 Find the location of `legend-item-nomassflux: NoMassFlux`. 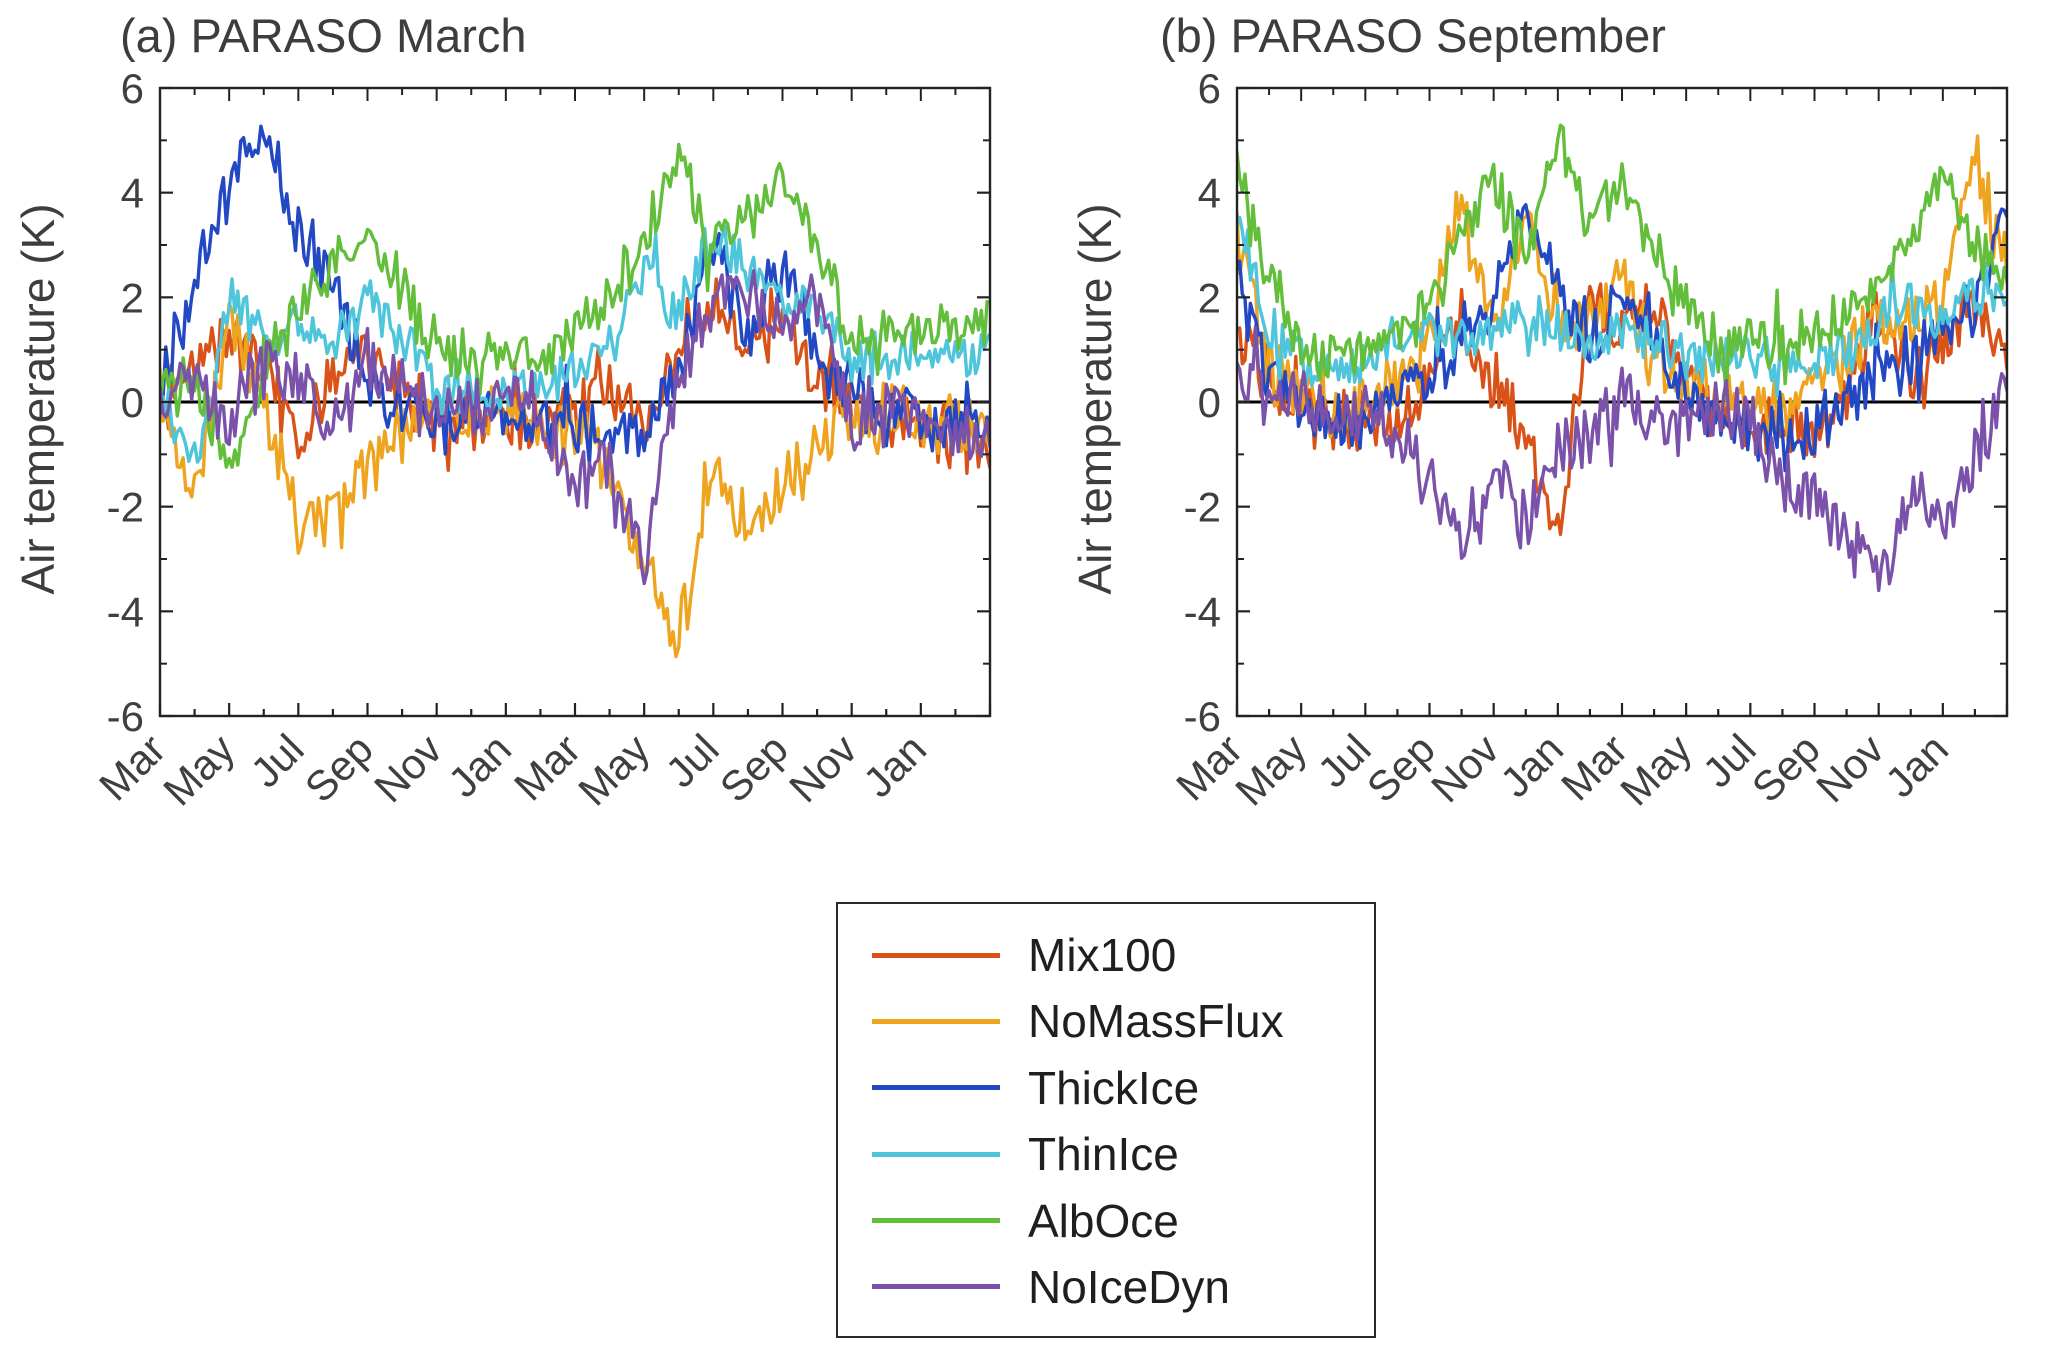

legend-item-nomassflux: NoMassFlux is located at coordinates (1118, 1021).